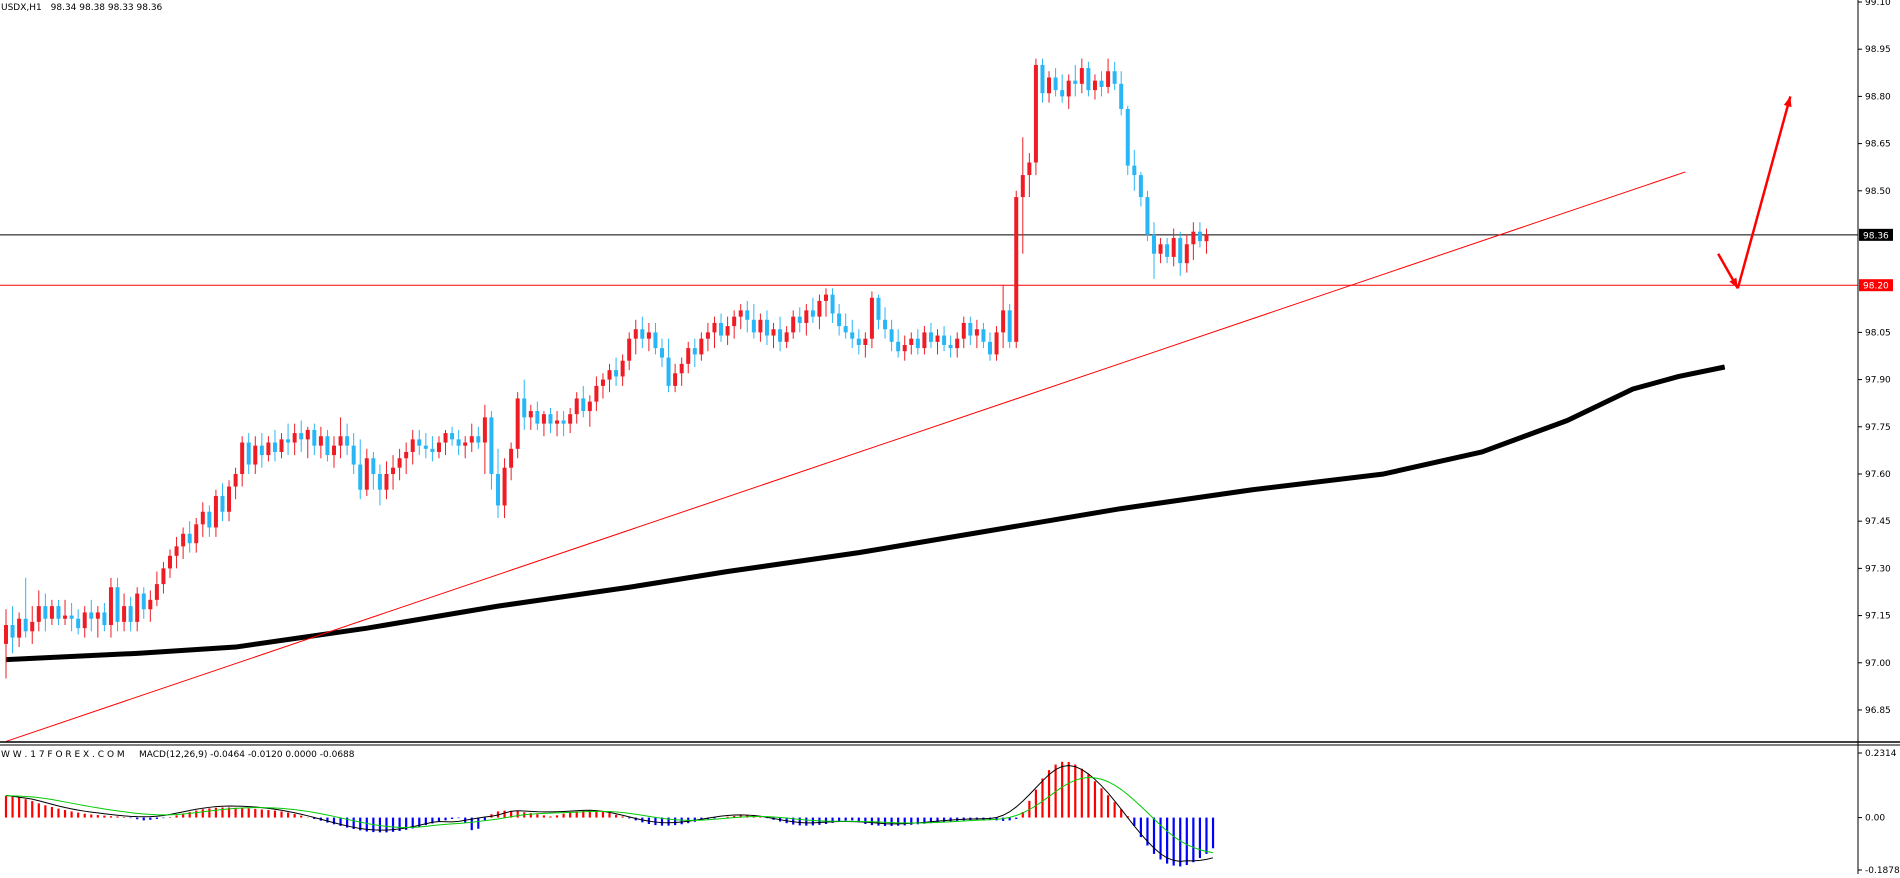 The image size is (1900, 878). What do you see at coordinates (1878, 664) in the screenshot?
I see `y-tick-label: 97.00` at bounding box center [1878, 664].